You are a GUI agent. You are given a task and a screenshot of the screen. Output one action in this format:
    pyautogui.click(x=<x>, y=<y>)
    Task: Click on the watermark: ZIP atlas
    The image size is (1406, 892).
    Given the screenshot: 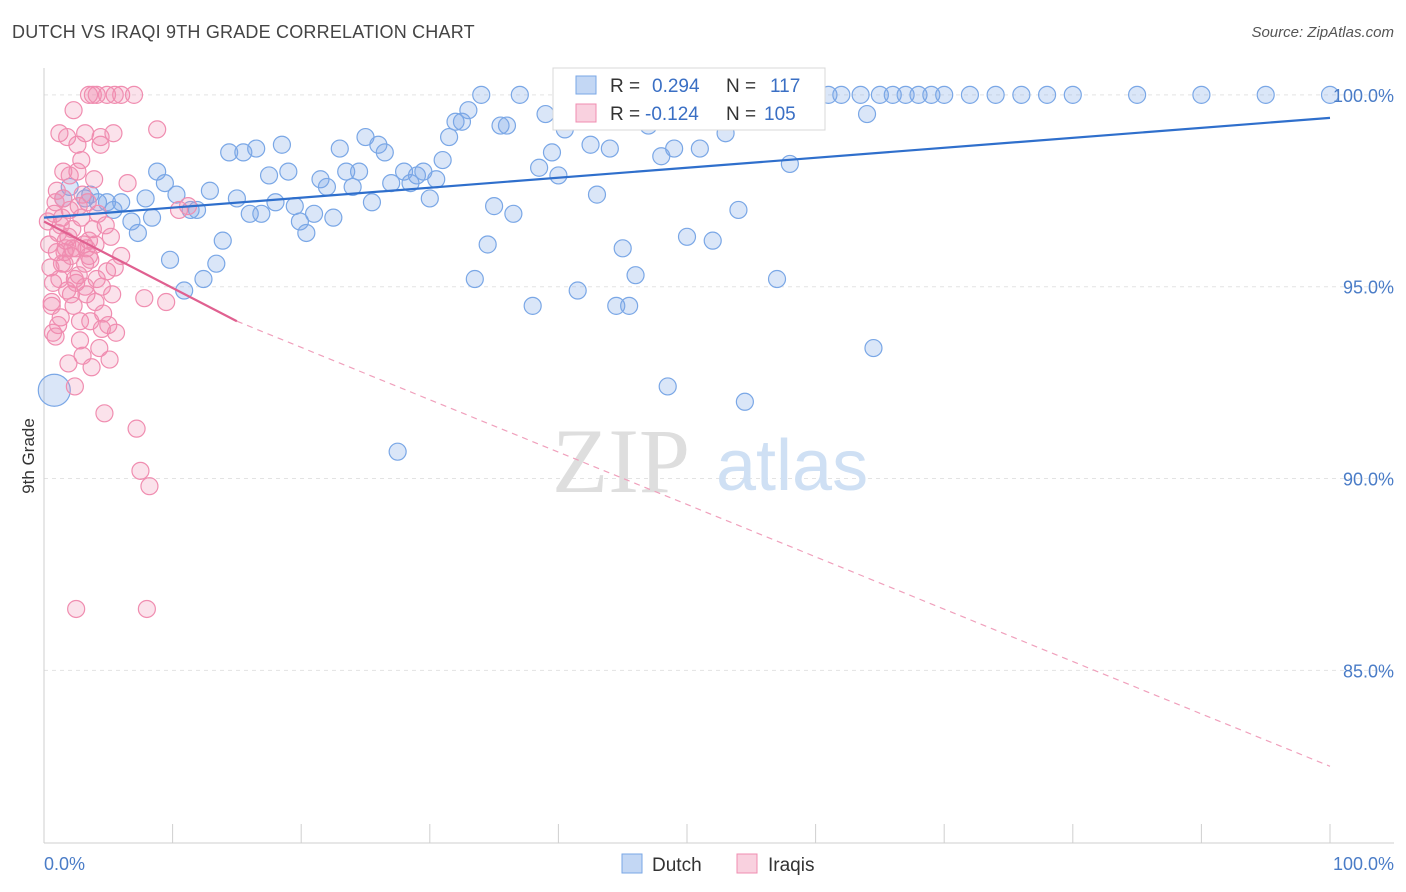 What is the action you would take?
    pyautogui.click(x=710, y=461)
    